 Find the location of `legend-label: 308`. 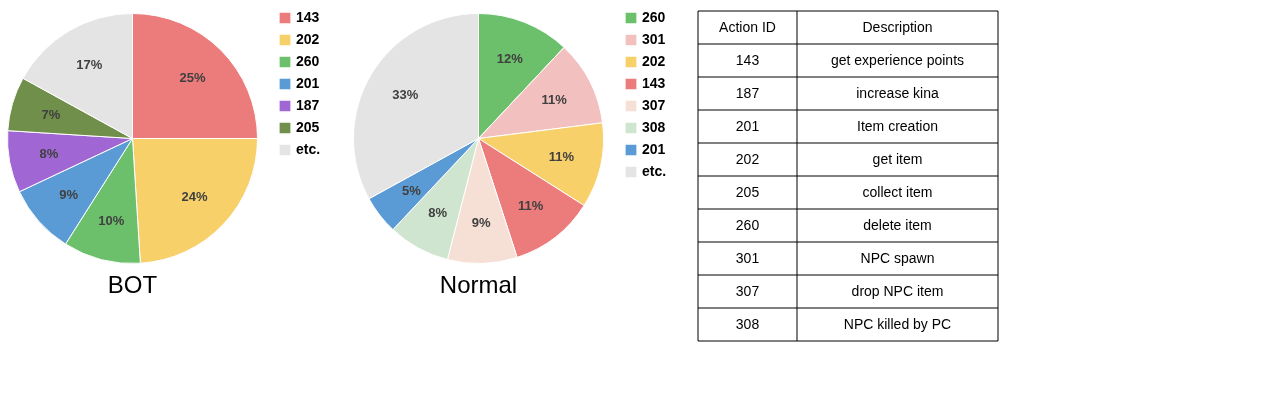

legend-label: 308 is located at coordinates (654, 127).